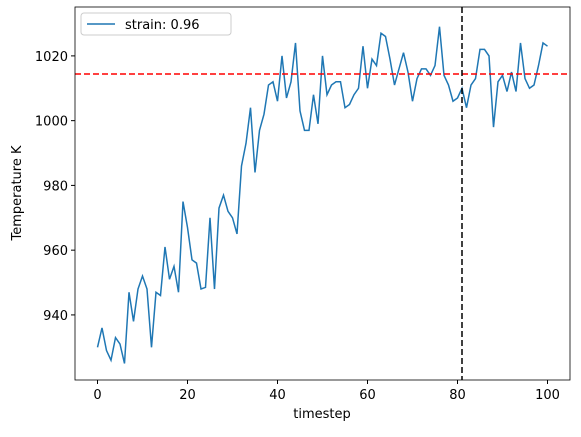 Image resolution: width=581 pixels, height=437 pixels. Describe the element at coordinates (97, 395) in the screenshot. I see `x-tick-label: 0` at that location.